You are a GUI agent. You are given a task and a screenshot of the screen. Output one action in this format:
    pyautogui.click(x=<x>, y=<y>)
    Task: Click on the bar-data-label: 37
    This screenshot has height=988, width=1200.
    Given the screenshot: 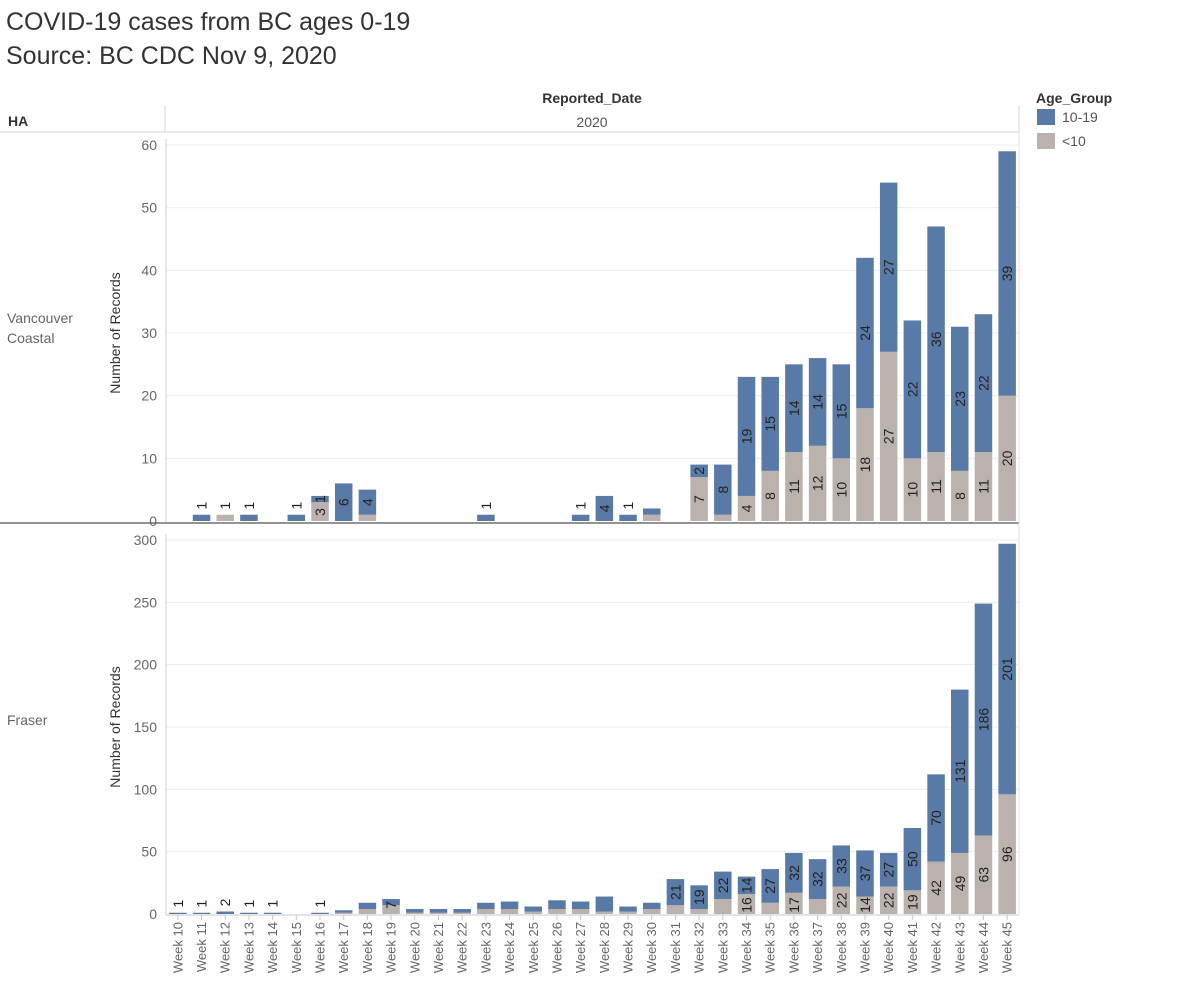 What is the action you would take?
    pyautogui.click(x=865, y=873)
    